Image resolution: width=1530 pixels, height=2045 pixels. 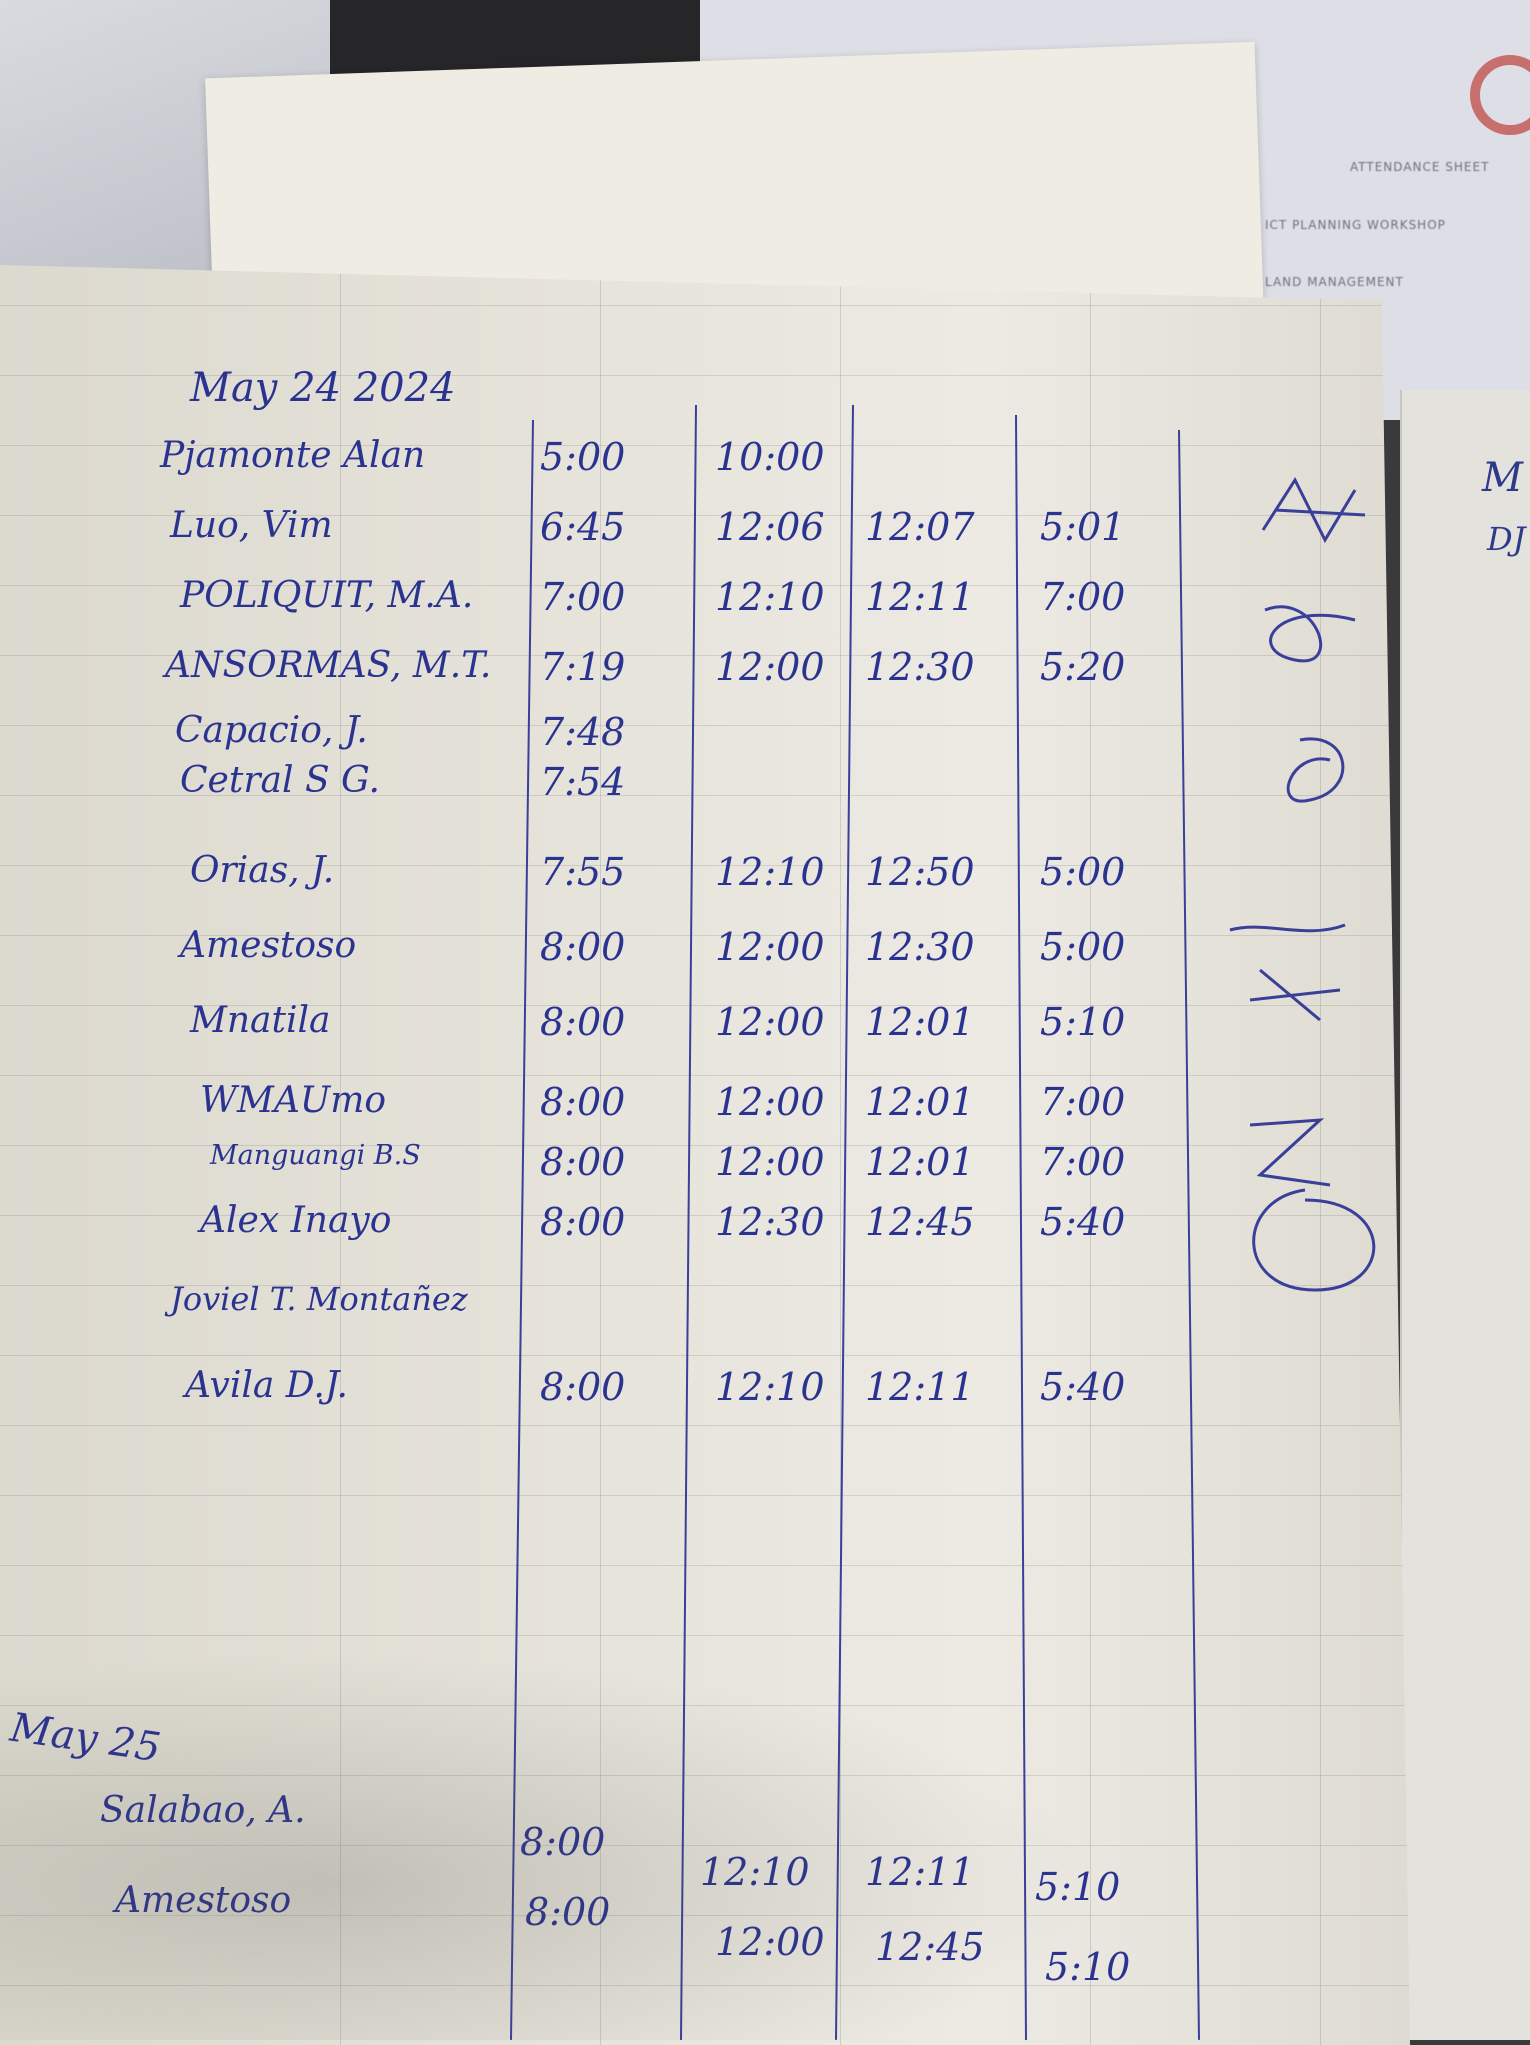 What do you see at coordinates (1500, 95) in the screenshot?
I see `seal-logo` at bounding box center [1500, 95].